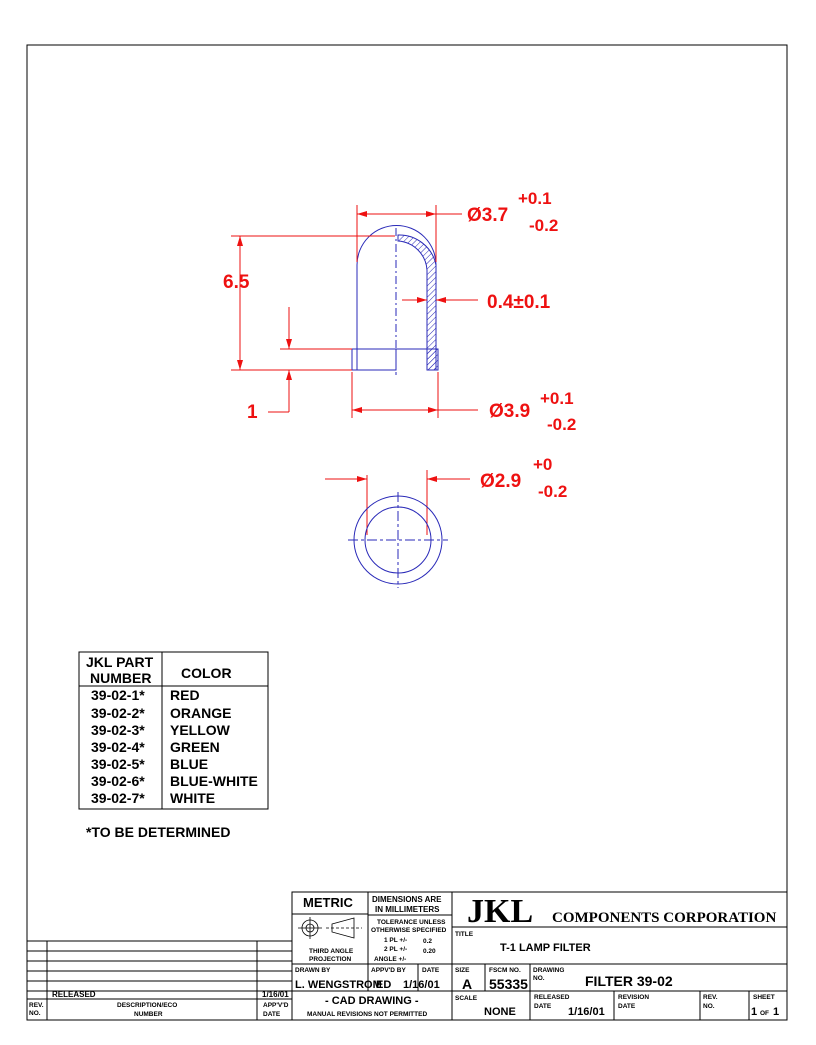 The image size is (816, 1045). What do you see at coordinates (429, 951) in the screenshot?
I see `tol-2pl-value: 0.20` at bounding box center [429, 951].